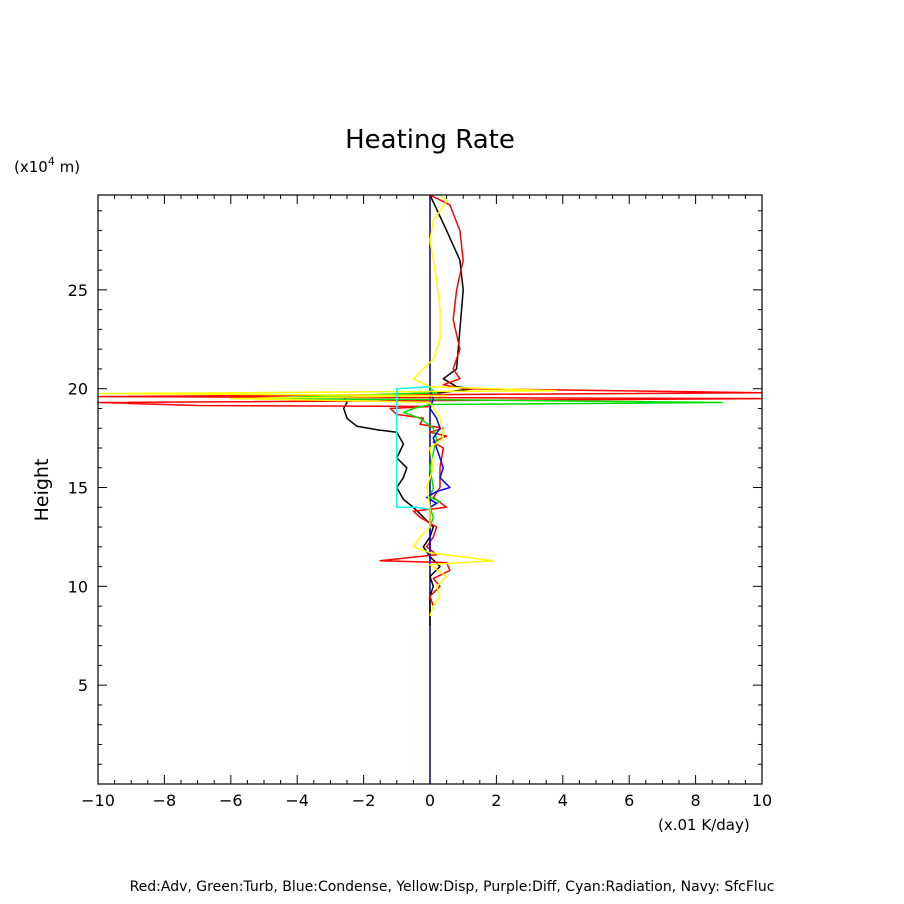 Image resolution: width=904 pixels, height=904 pixels. What do you see at coordinates (297, 800) in the screenshot?
I see `x-tick-label: −4` at bounding box center [297, 800].